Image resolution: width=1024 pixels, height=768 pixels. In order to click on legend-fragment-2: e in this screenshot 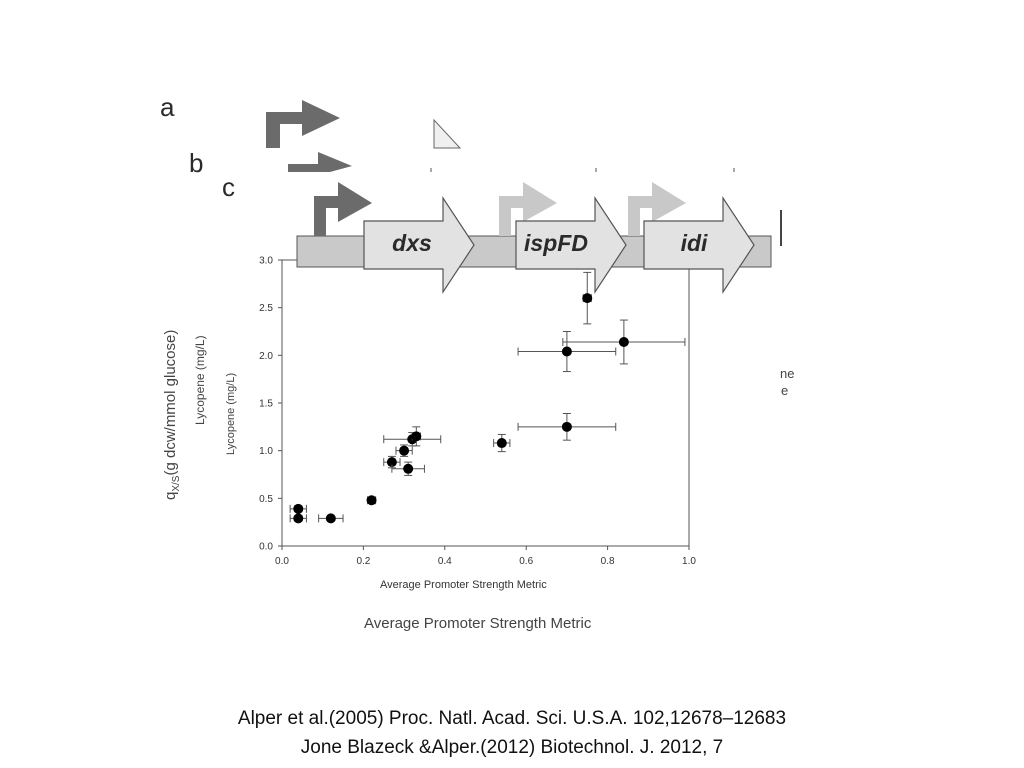, I will do `click(785, 390)`.